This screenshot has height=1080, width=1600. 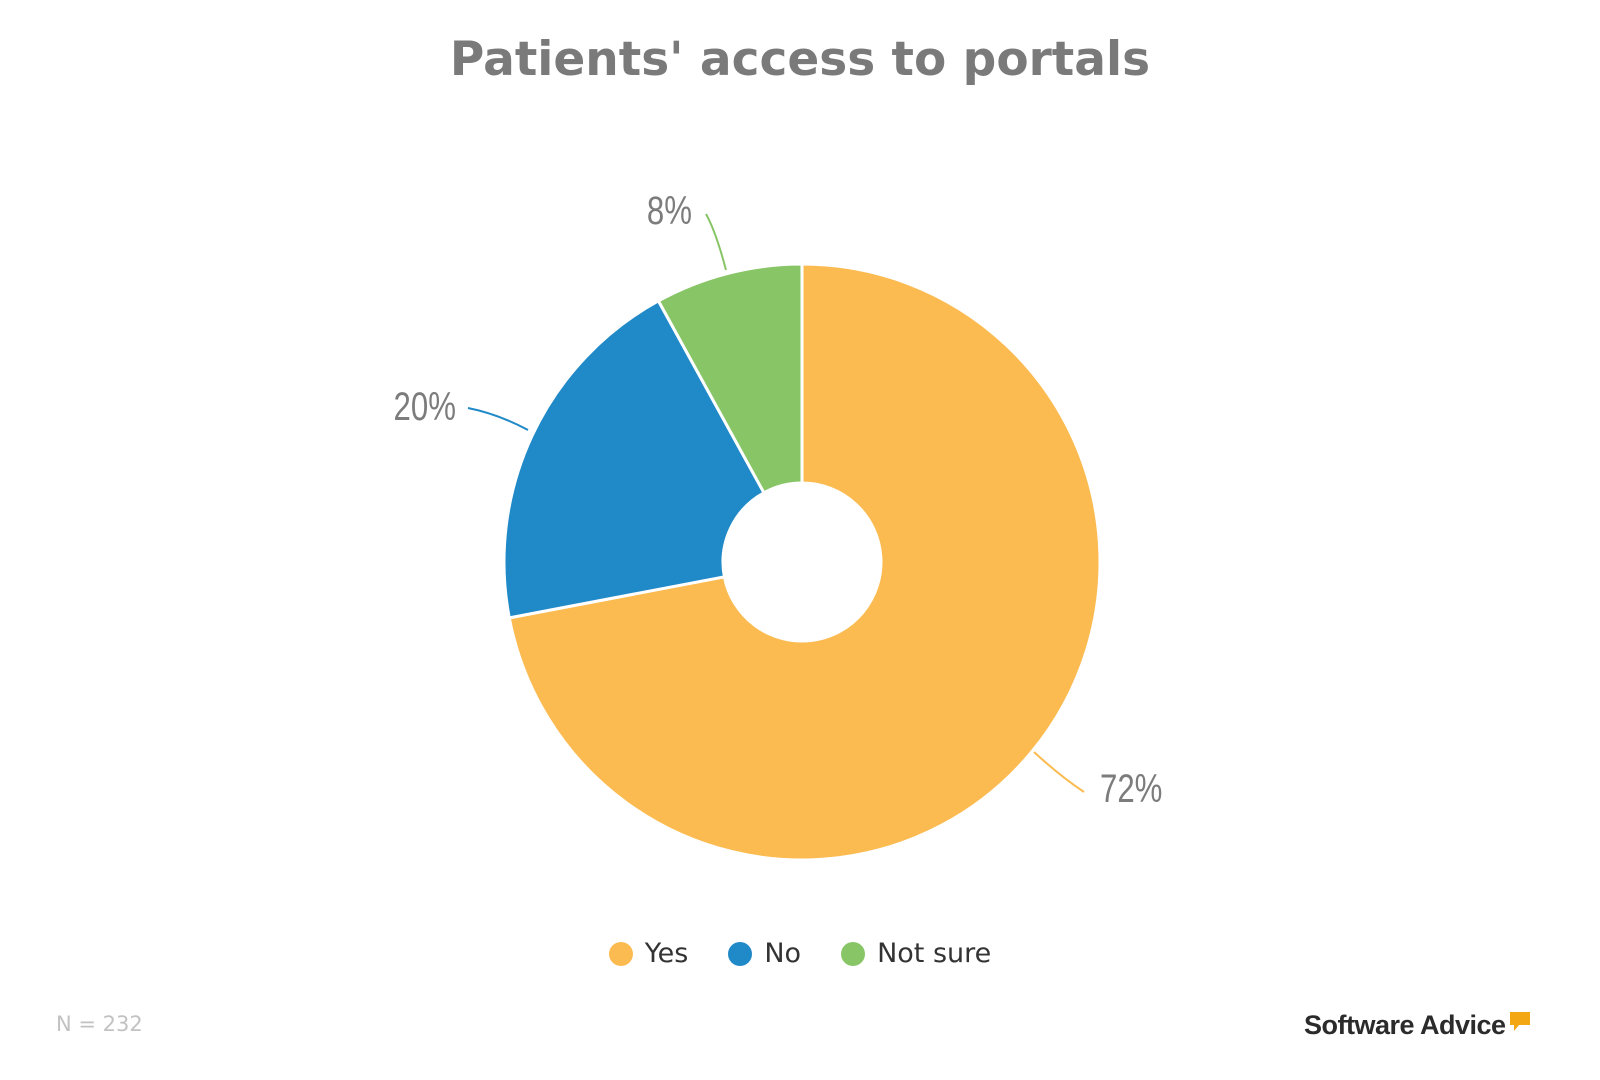 I want to click on leader-line-not-sure, so click(x=716, y=242).